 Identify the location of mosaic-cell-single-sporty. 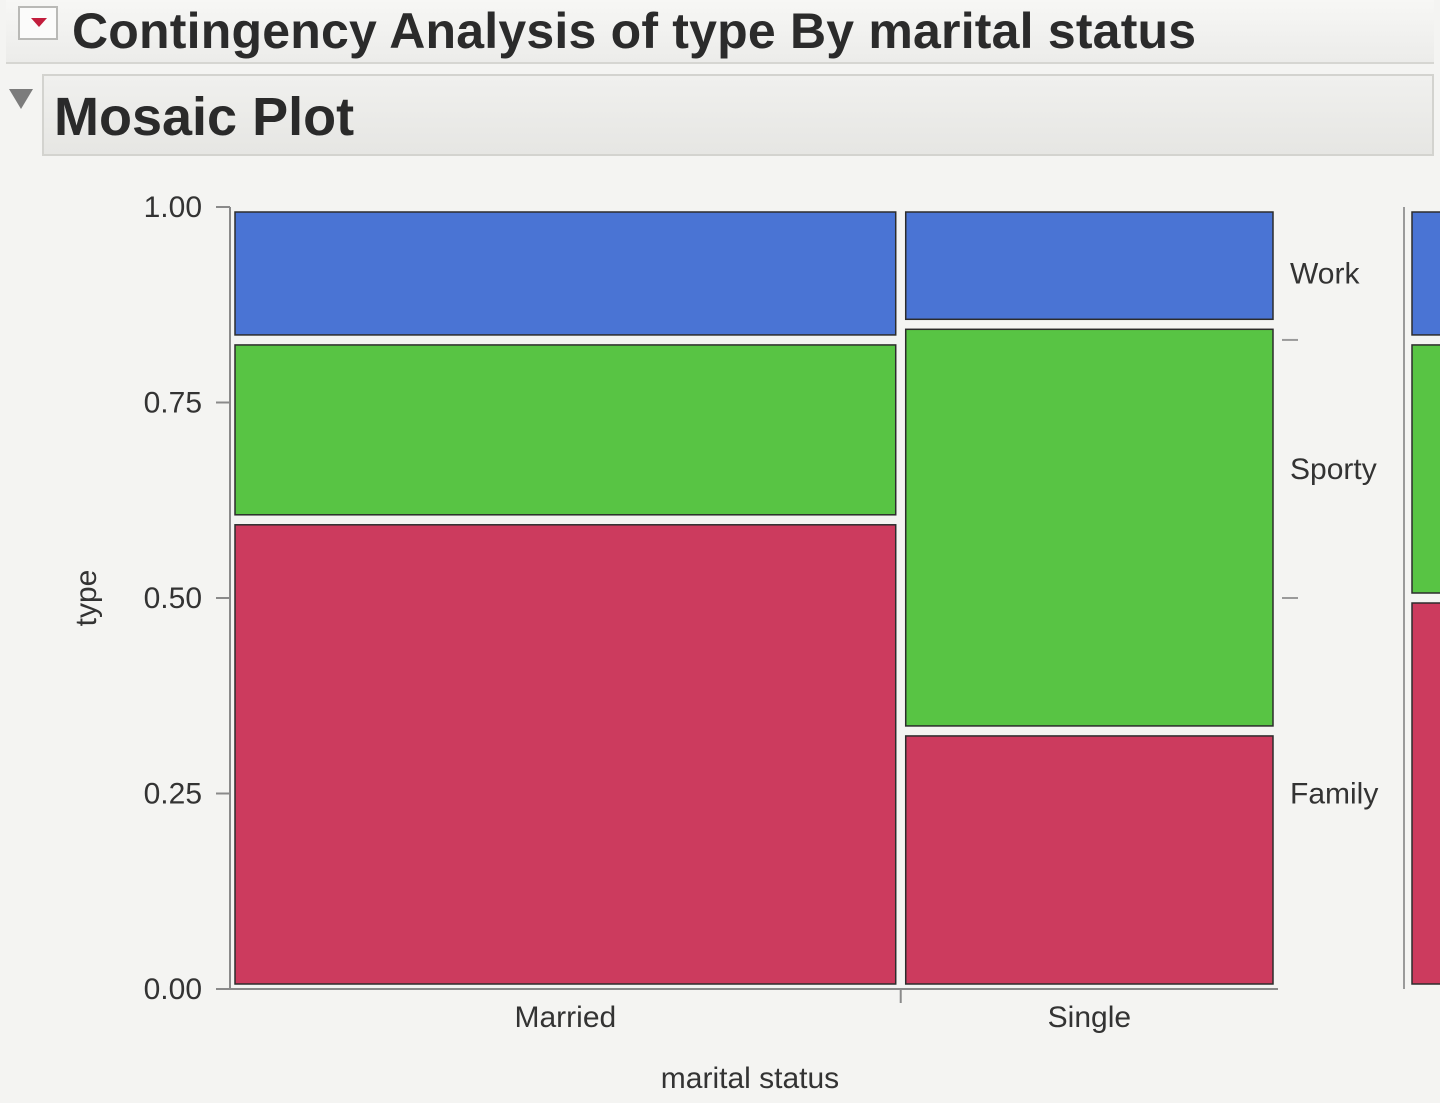
(1089, 527).